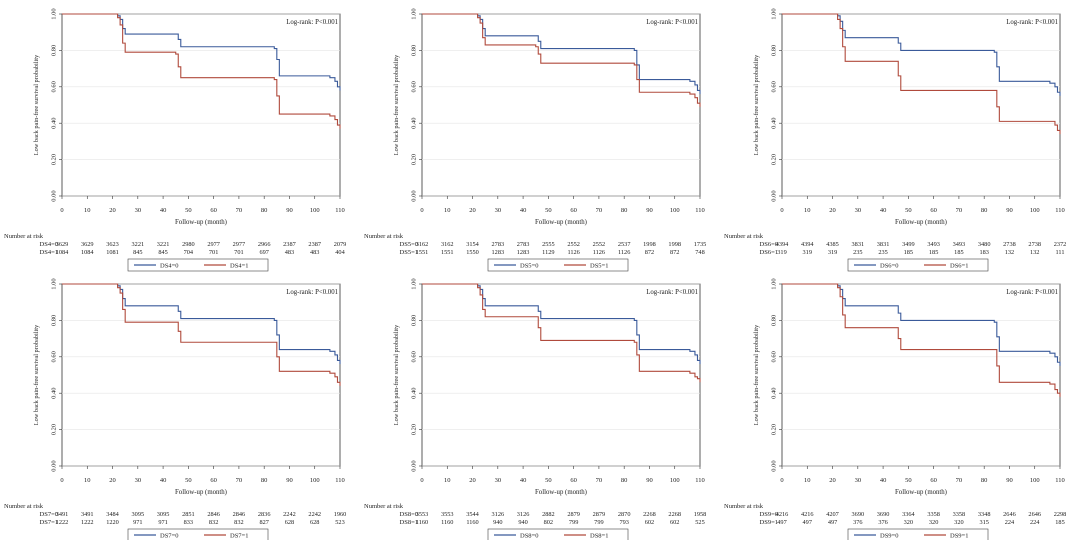  I want to click on legend-entry: DS4=0, so click(169, 265).